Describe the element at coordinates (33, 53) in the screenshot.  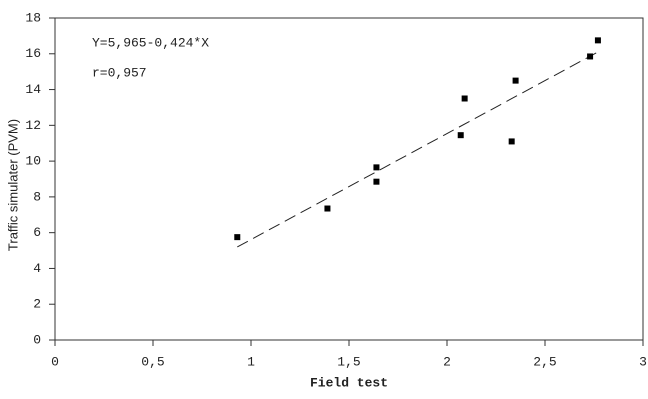
I see `y-tick-label: 16` at that location.